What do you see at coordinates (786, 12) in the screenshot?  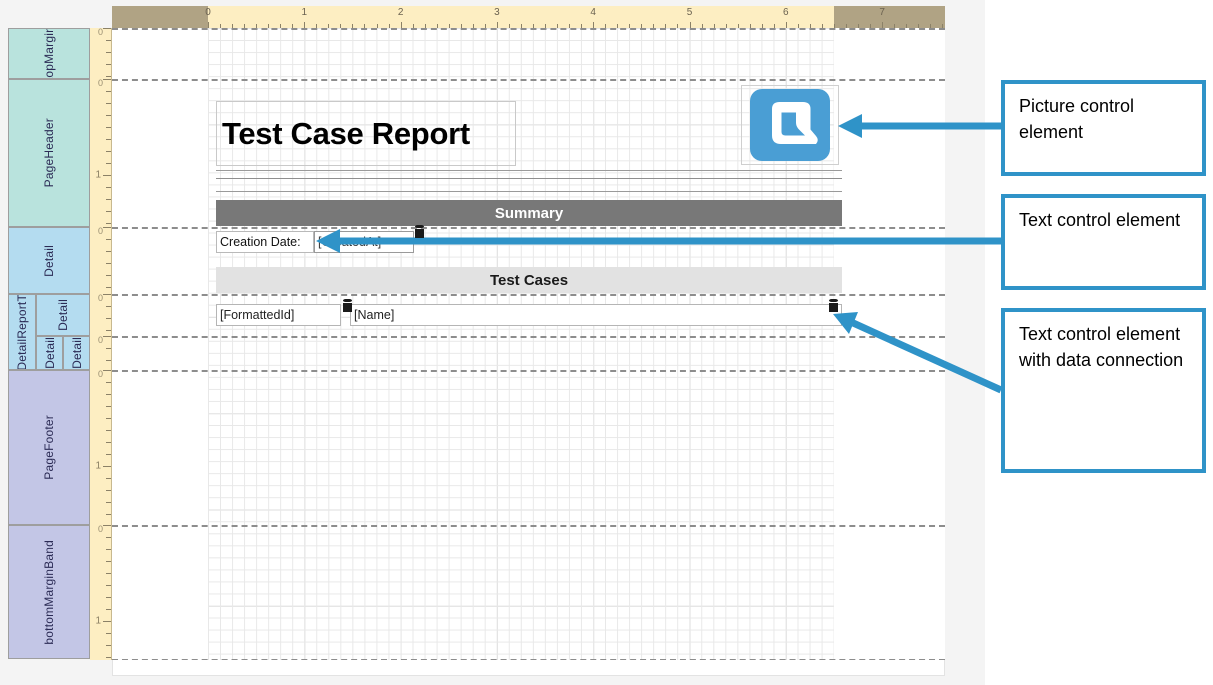 I see `ruler-label: 6` at bounding box center [786, 12].